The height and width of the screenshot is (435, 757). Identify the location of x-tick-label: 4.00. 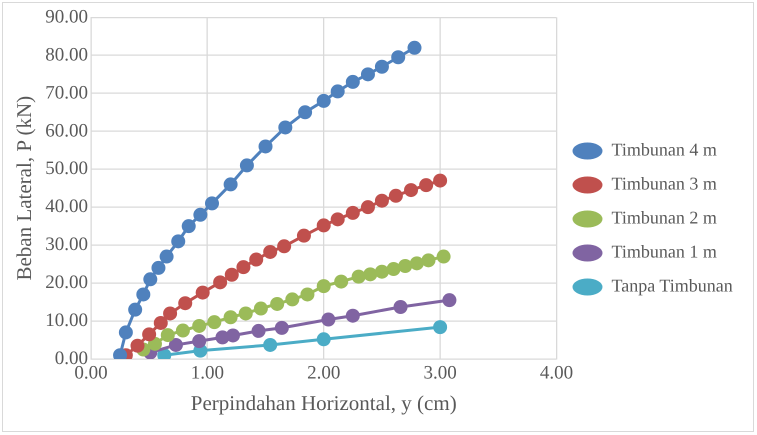
(557, 373).